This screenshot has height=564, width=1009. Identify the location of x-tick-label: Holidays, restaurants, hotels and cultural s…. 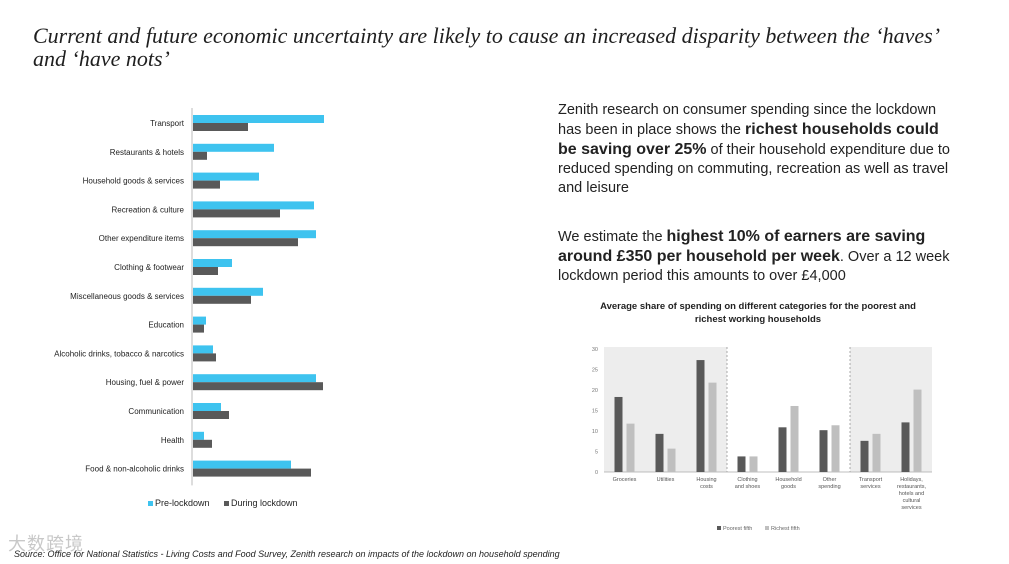
(912, 494).